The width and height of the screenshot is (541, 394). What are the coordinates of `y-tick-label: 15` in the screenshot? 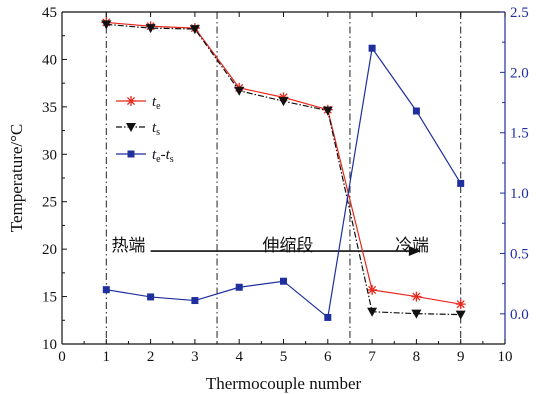 It's located at (49, 298).